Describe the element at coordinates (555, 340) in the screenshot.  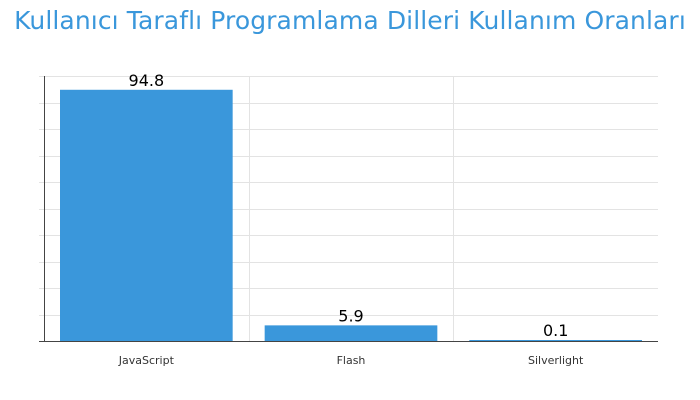
I see `bar-silverlight` at that location.